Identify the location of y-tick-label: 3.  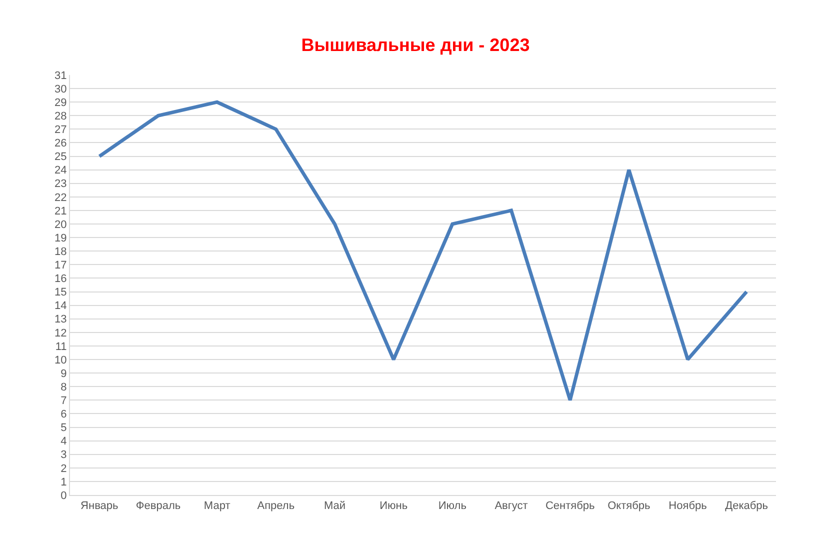
(63, 455).